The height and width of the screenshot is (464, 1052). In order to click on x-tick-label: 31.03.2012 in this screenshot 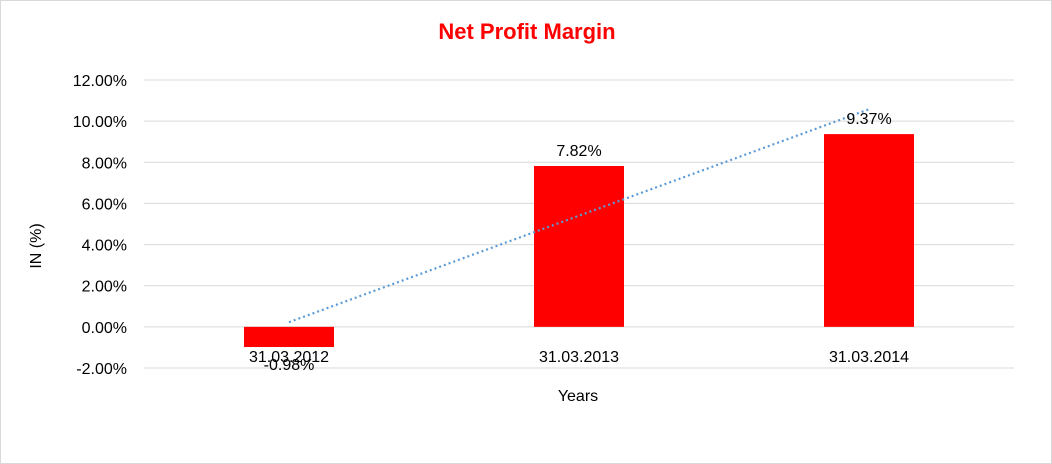, I will do `click(289, 357)`.